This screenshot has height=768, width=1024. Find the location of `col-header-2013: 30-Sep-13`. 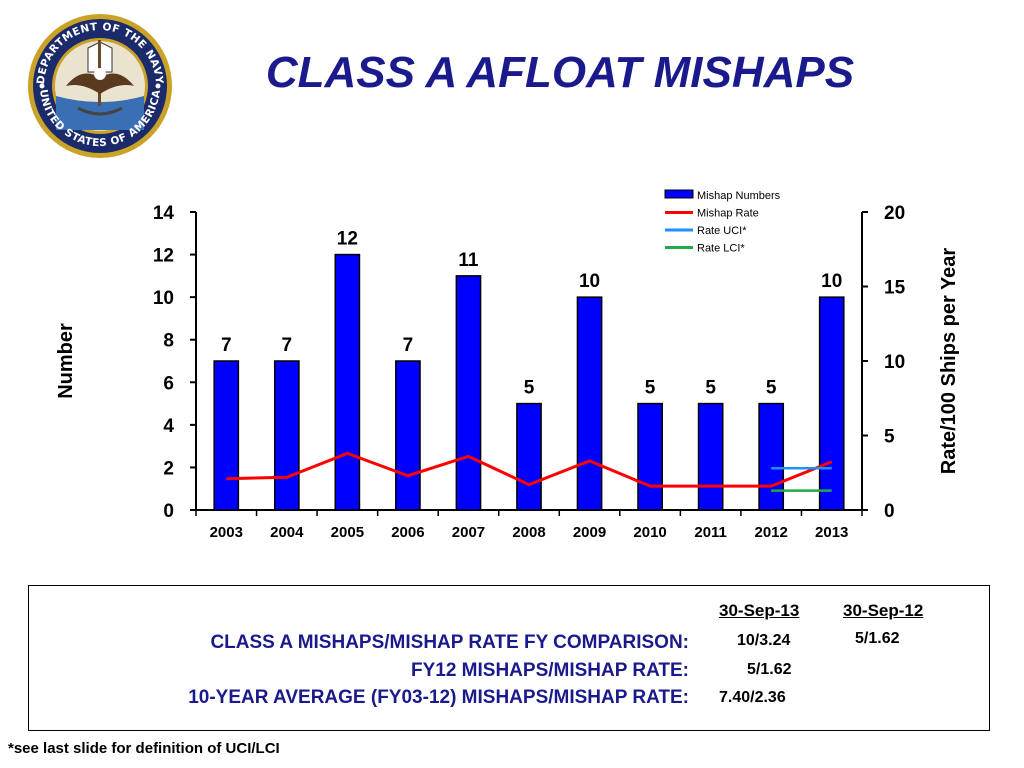

col-header-2013: 30-Sep-13 is located at coordinates (759, 610).